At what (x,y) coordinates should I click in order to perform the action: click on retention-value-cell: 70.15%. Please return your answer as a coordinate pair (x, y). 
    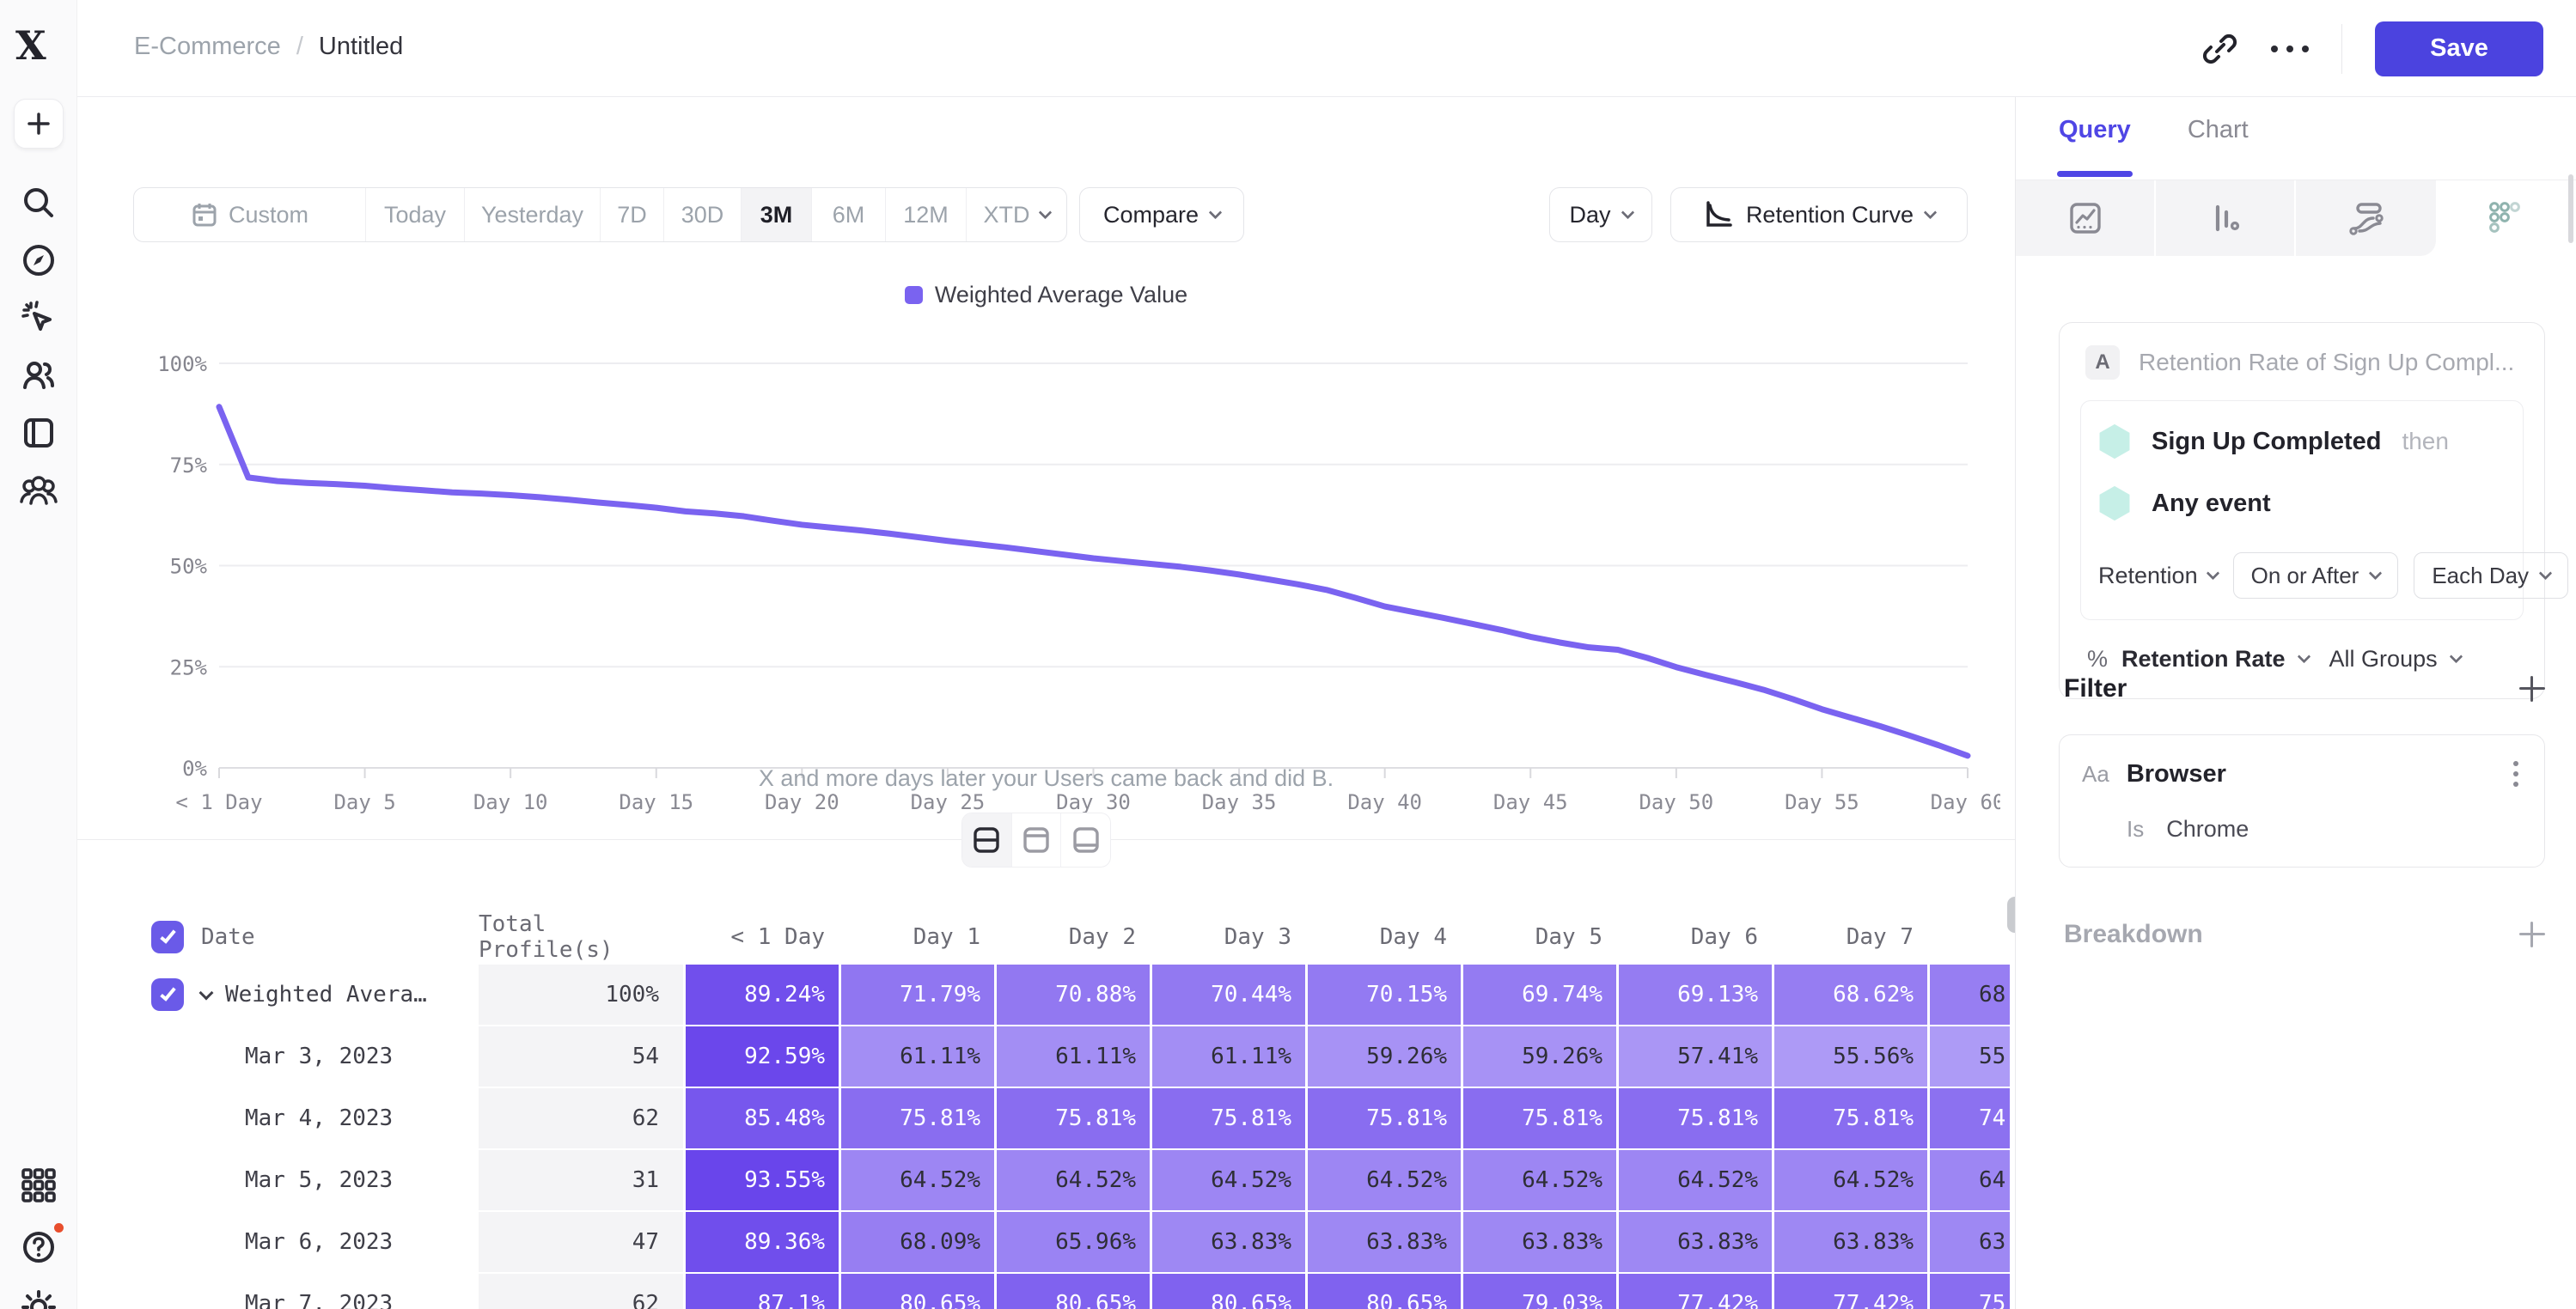
    Looking at the image, I should click on (1384, 995).